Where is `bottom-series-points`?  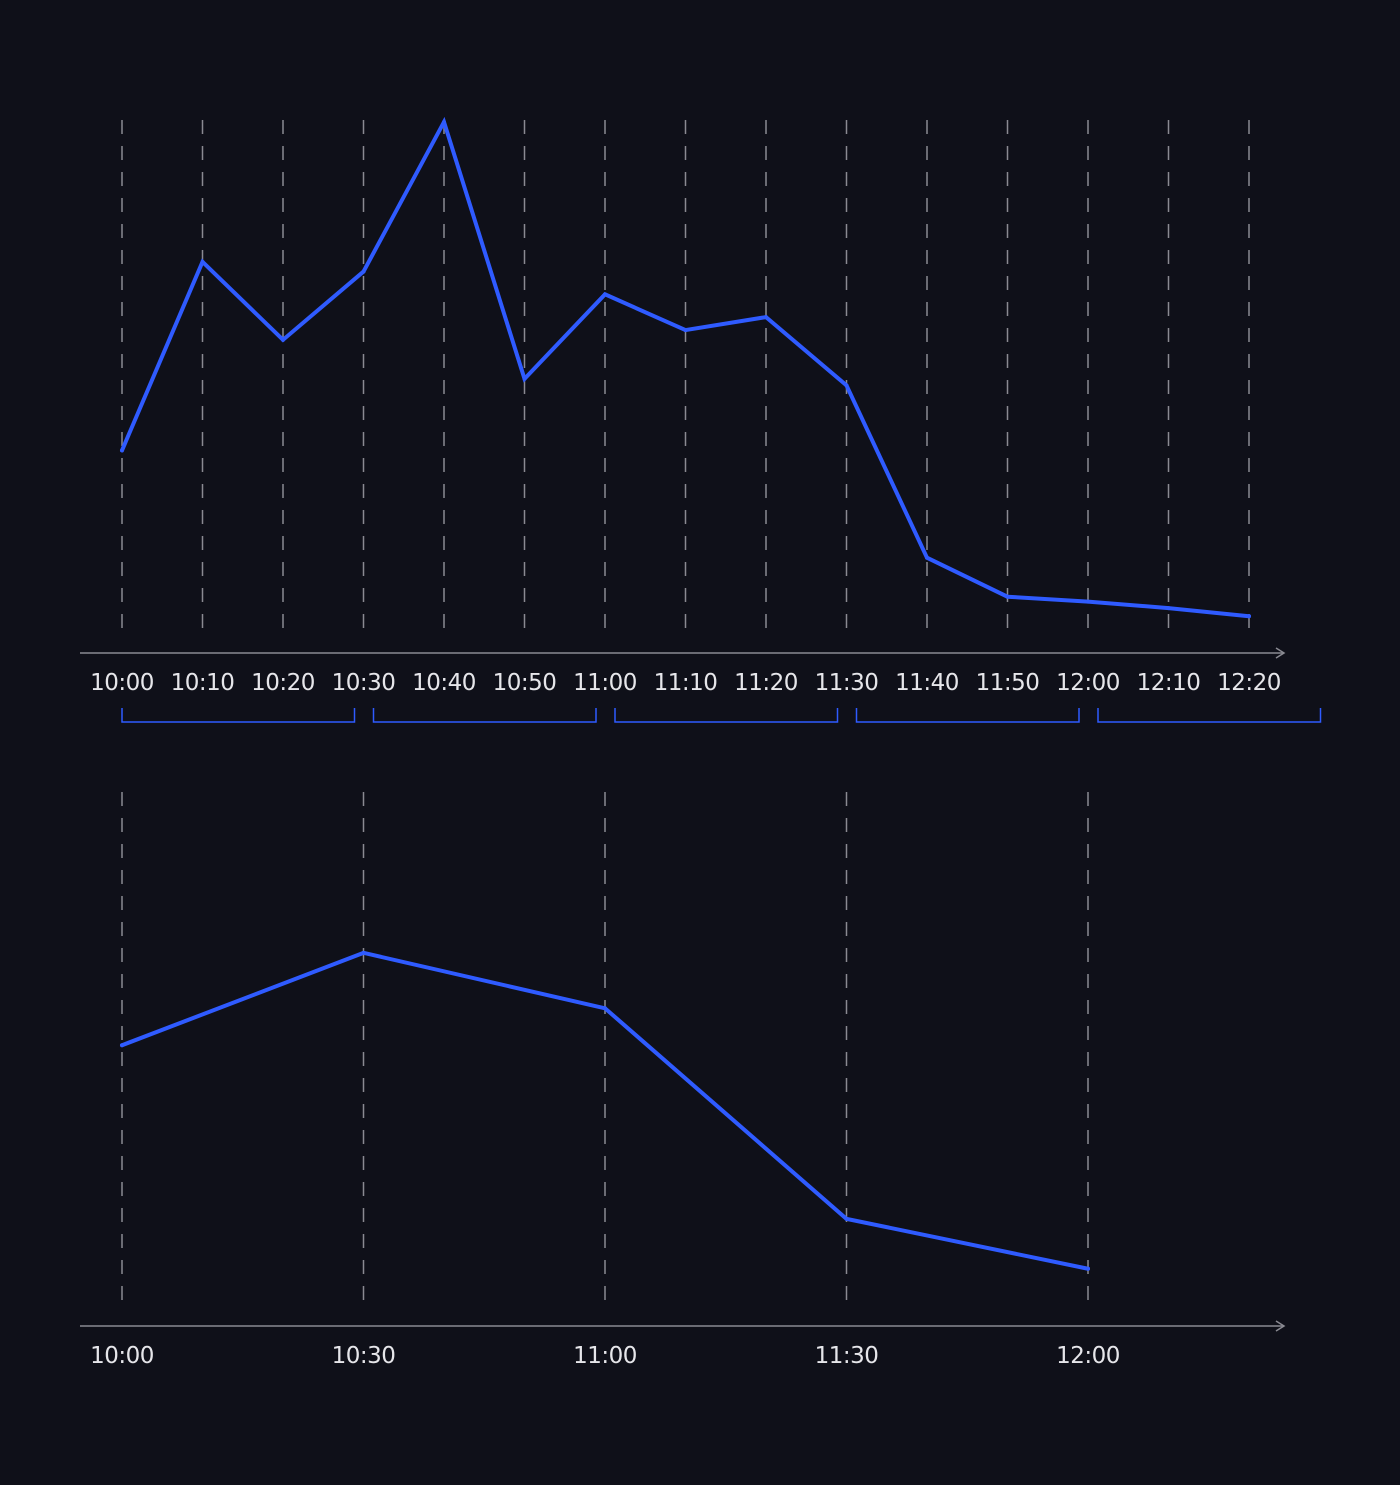
bottom-series-points is located at coordinates (605, 1110).